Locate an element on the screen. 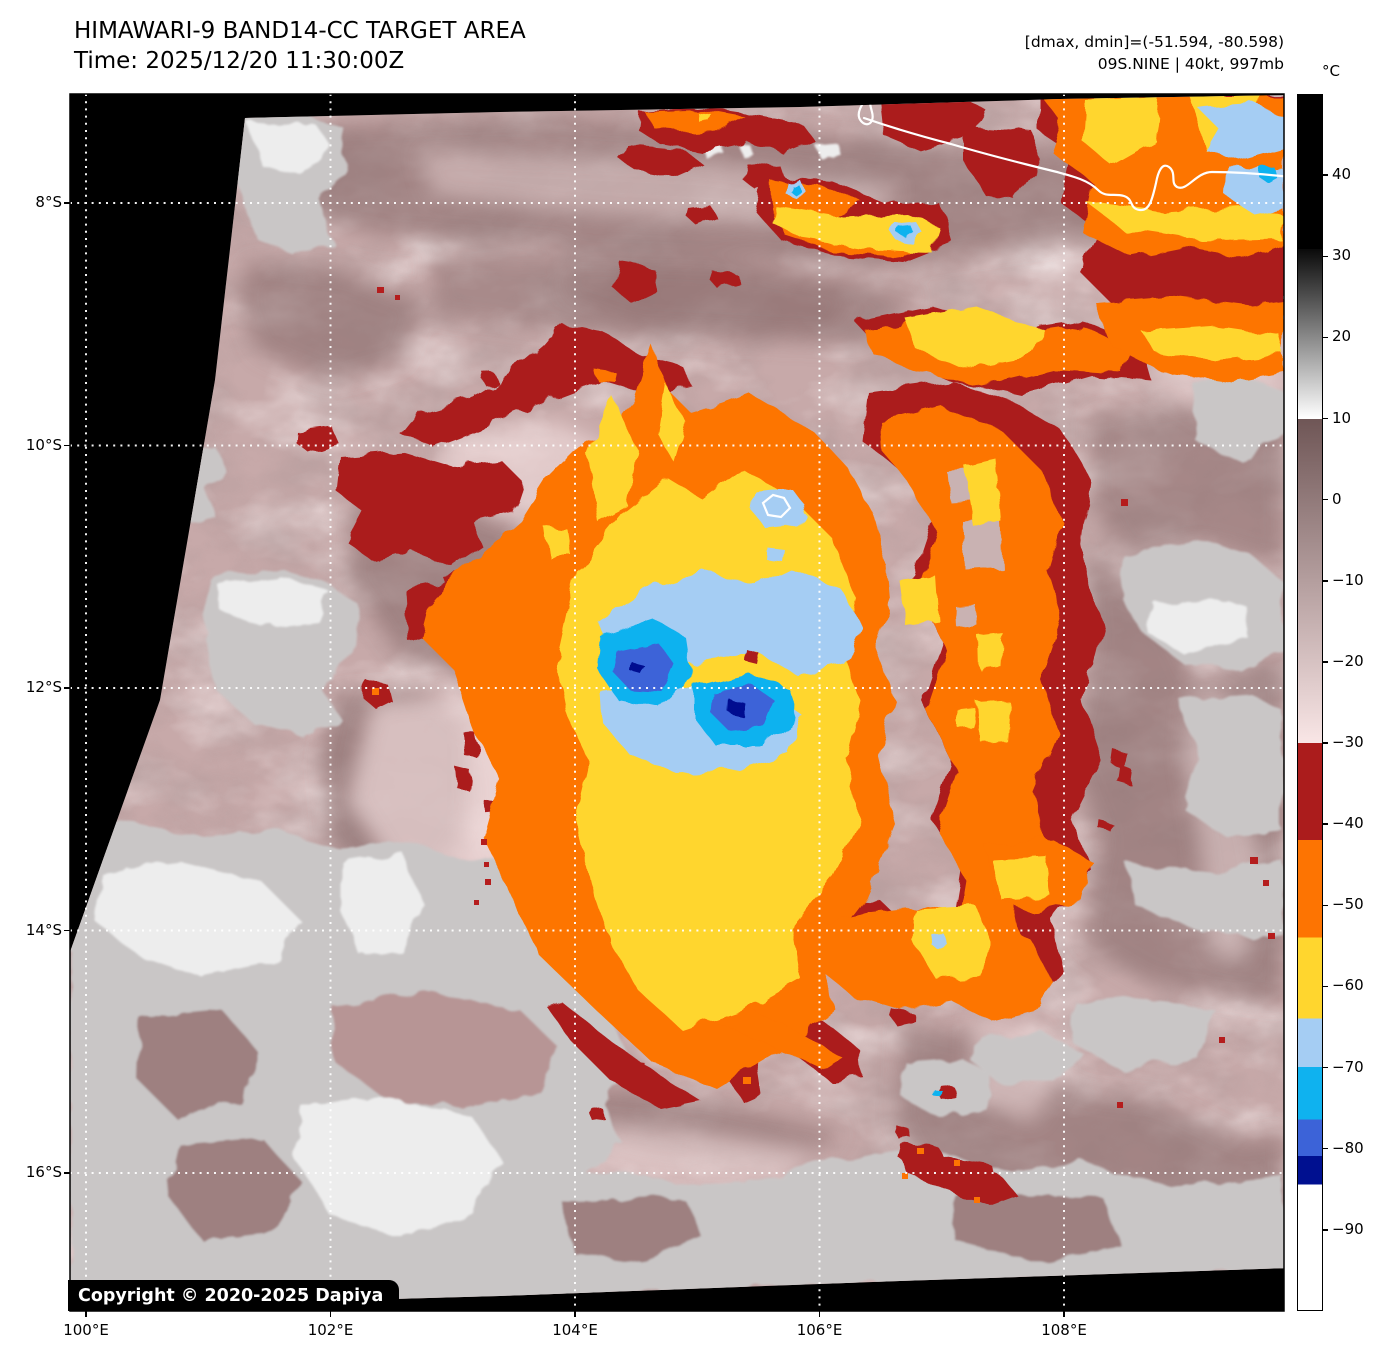  colorbar-tick-label: −30 is located at coordinates (1348, 742).